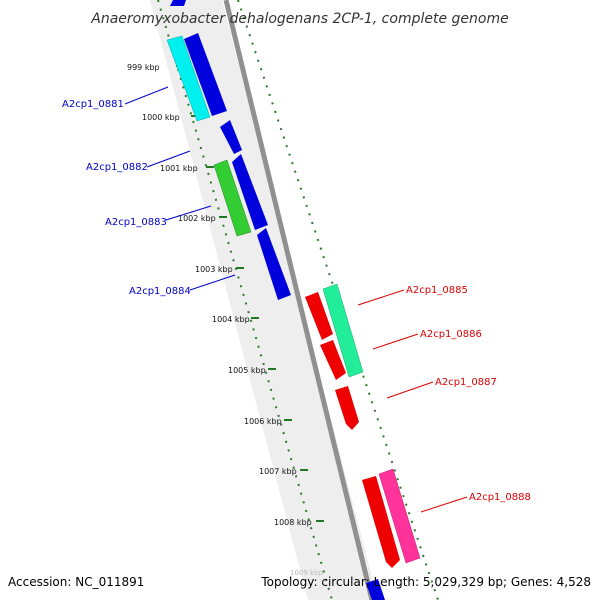 The height and width of the screenshot is (600, 600). Describe the element at coordinates (197, 218) in the screenshot. I see `kbp-label: 1002 kbp` at that location.